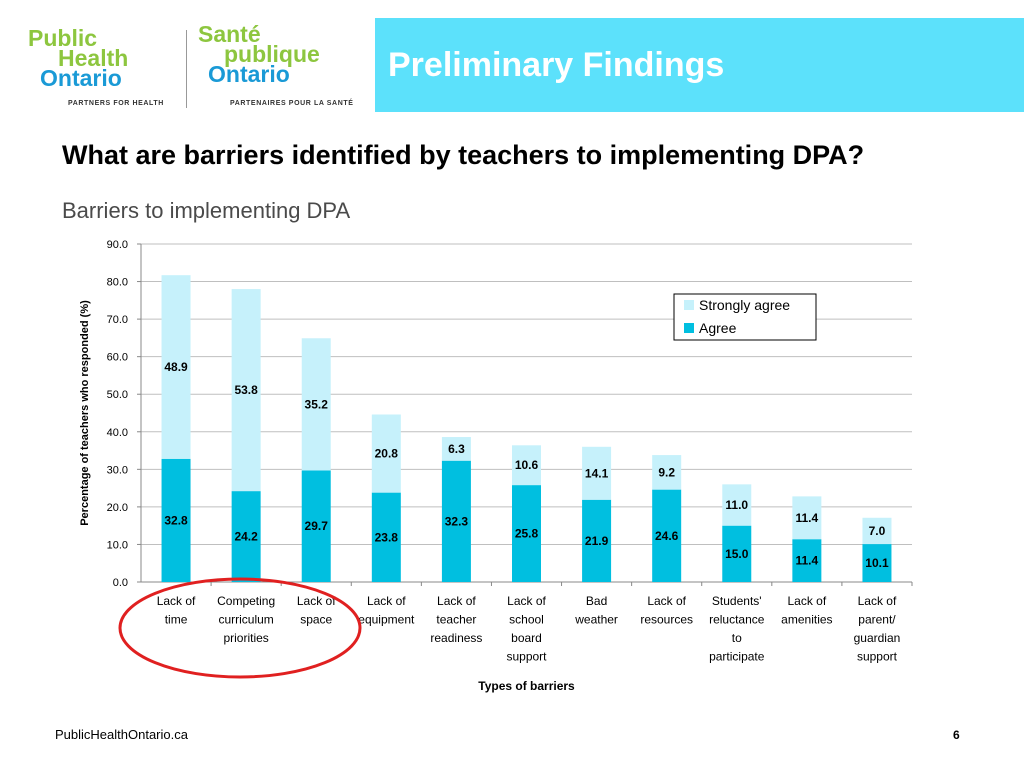 This screenshot has height=768, width=1024. I want to click on legend-label-strongly-agree: Strongly agree, so click(744, 305).